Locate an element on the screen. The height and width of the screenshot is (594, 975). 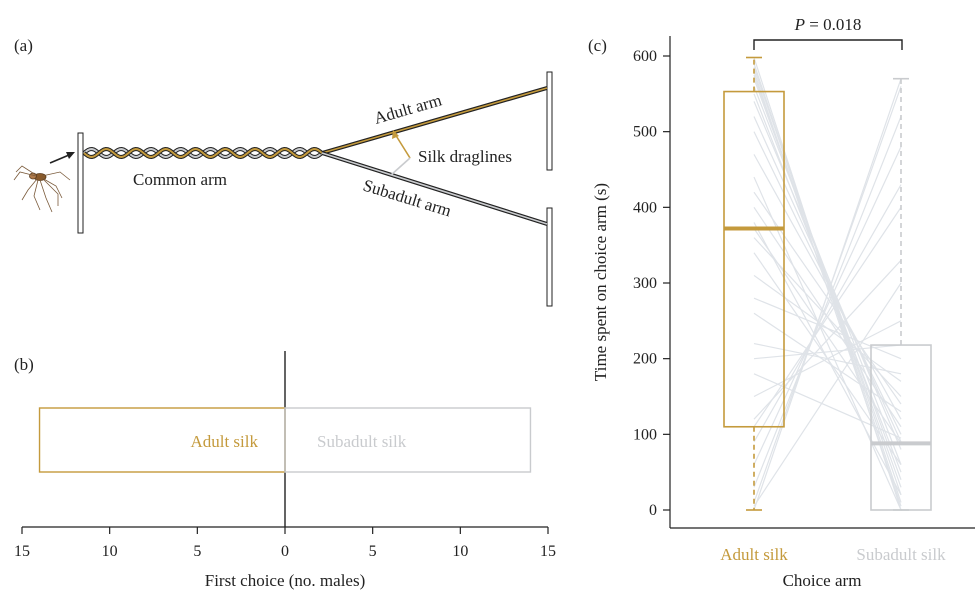
common-arm-label: Common arm is located at coordinates (180, 179).